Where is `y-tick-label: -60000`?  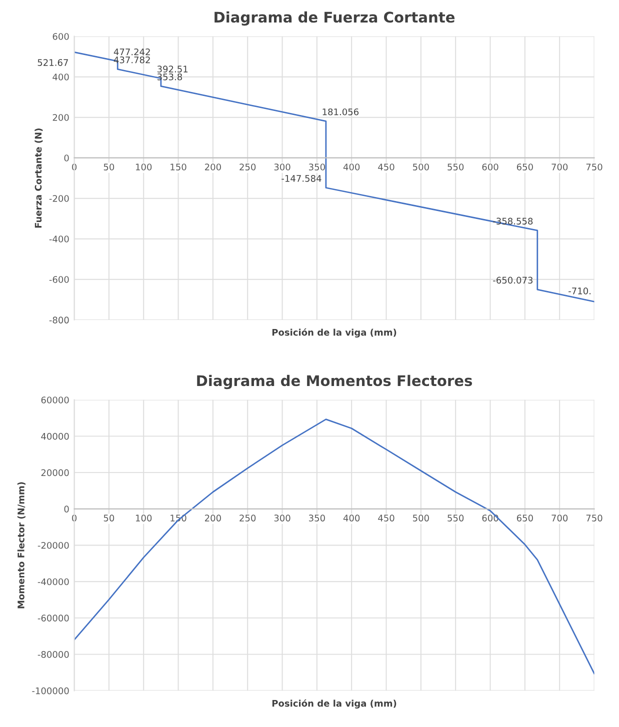 y-tick-label: -60000 is located at coordinates (53, 618).